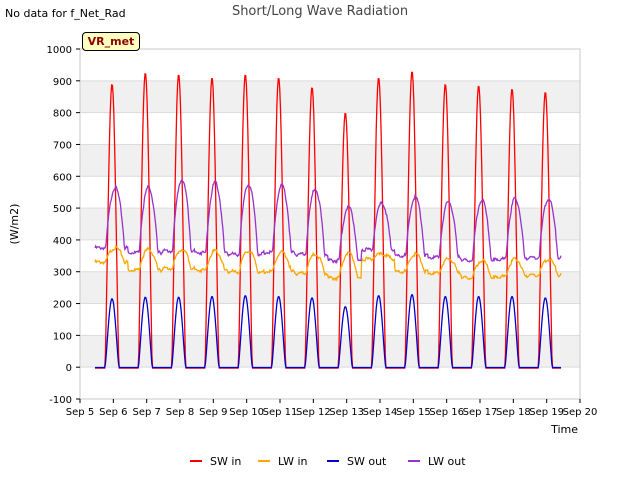 The width and height of the screenshot is (640, 480). Describe the element at coordinates (113, 412) in the screenshot. I see `x-tick-label: Sep 6` at that location.